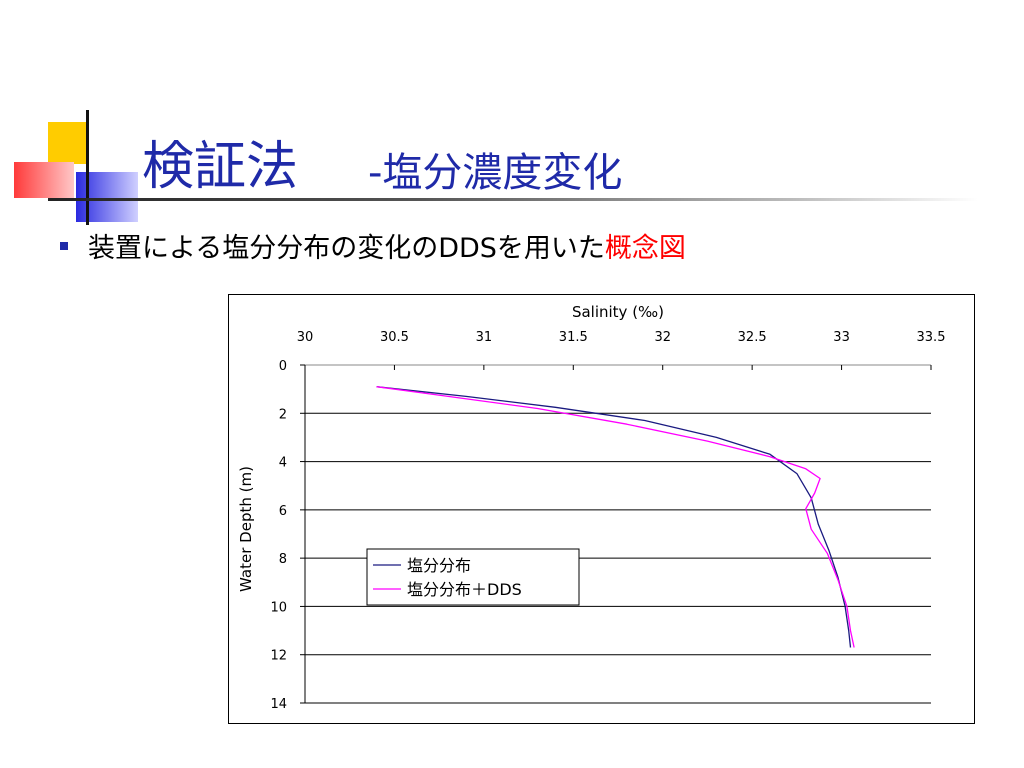  What do you see at coordinates (473, 577) in the screenshot?
I see `legend-box` at bounding box center [473, 577].